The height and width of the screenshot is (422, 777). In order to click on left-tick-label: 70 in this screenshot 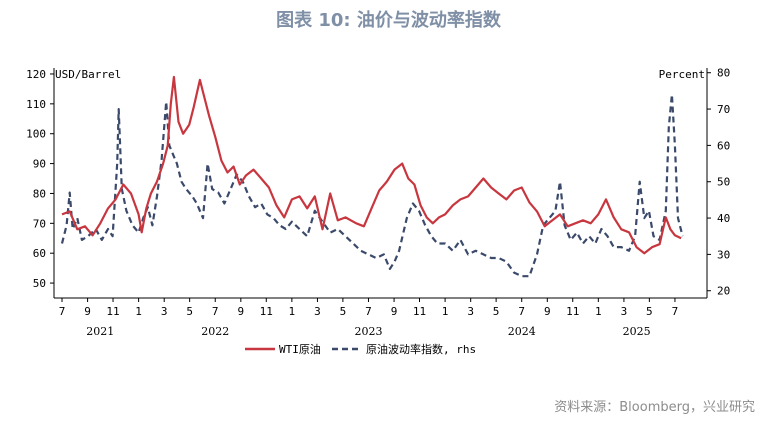, I will do `click(39, 223)`.